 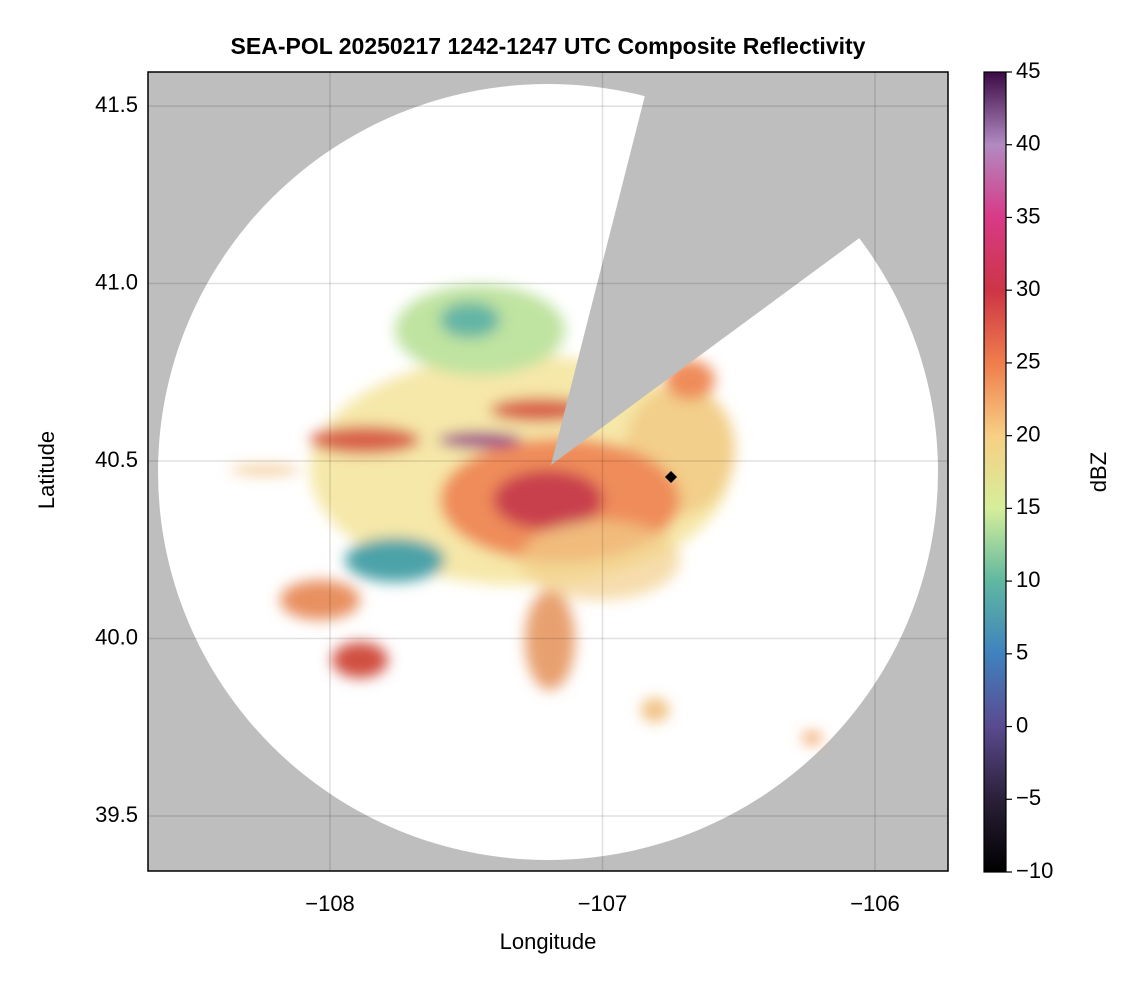 I want to click on colorbar-tick-label: −5, so click(x=1028, y=797).